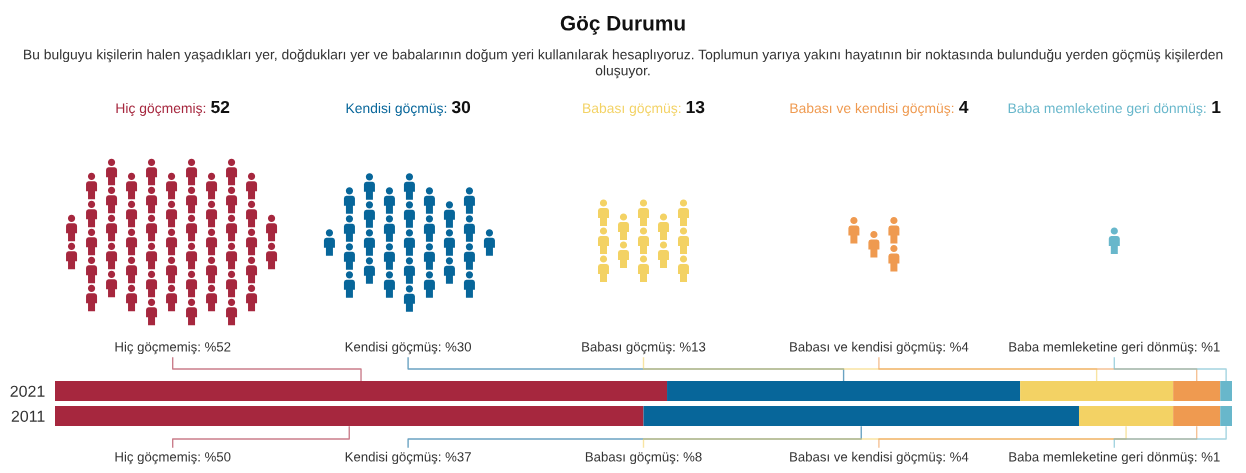 The image size is (1246, 473). Describe the element at coordinates (644, 108) in the screenshot. I see `data-label: Babası göçmüş: 13` at that location.